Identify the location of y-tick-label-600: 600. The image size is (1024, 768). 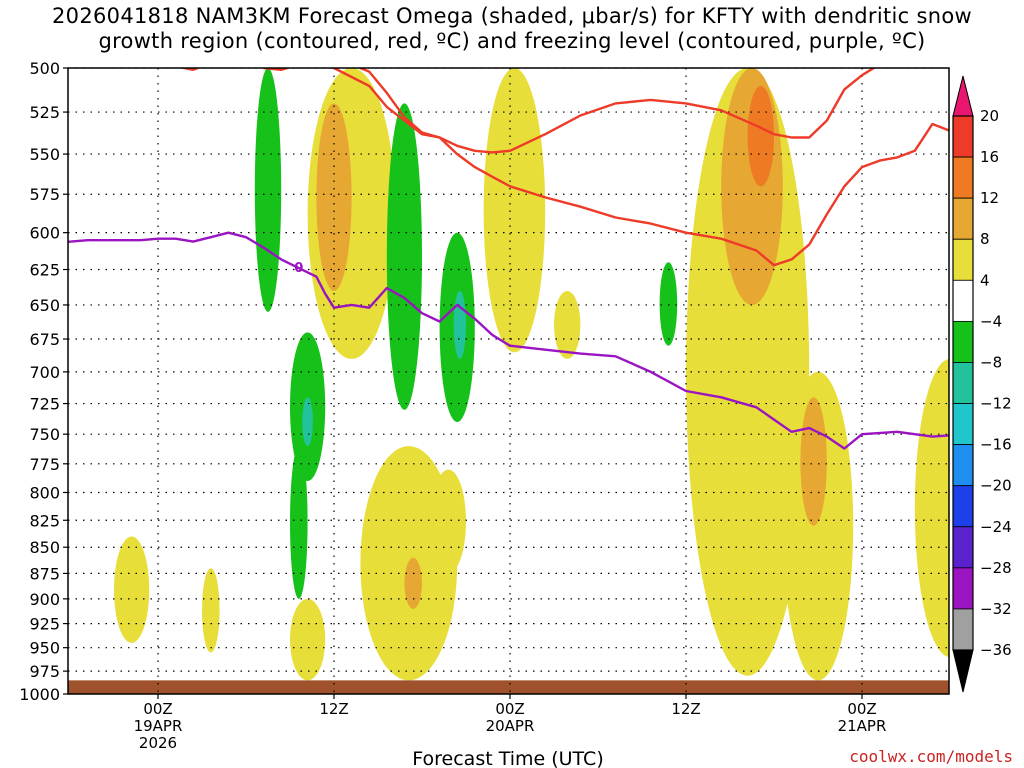
(44, 233).